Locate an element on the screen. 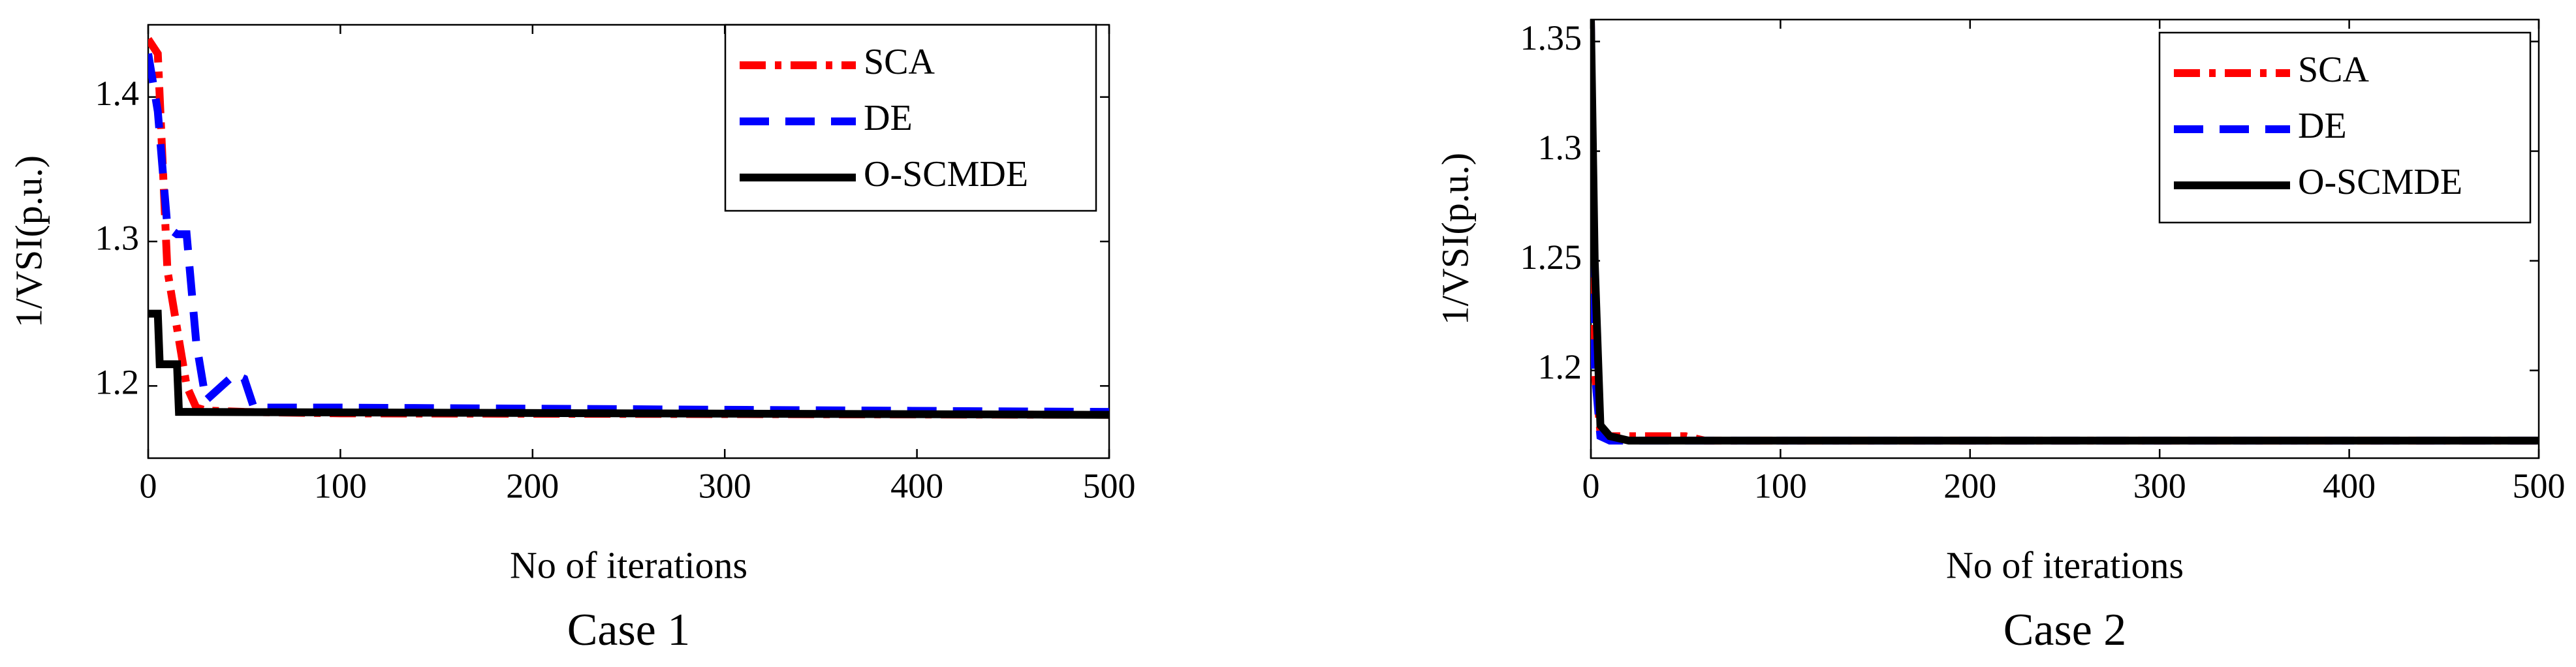 This screenshot has width=2576, height=667. y-tick-label: 1.35 is located at coordinates (1551, 37).